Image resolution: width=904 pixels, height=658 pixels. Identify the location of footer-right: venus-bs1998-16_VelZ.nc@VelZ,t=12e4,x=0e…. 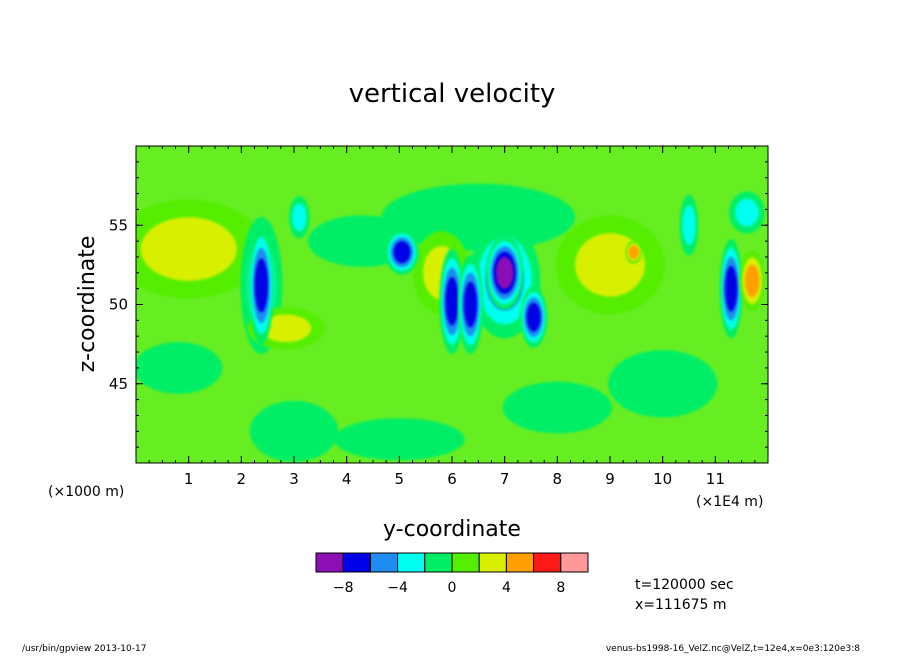
(733, 649).